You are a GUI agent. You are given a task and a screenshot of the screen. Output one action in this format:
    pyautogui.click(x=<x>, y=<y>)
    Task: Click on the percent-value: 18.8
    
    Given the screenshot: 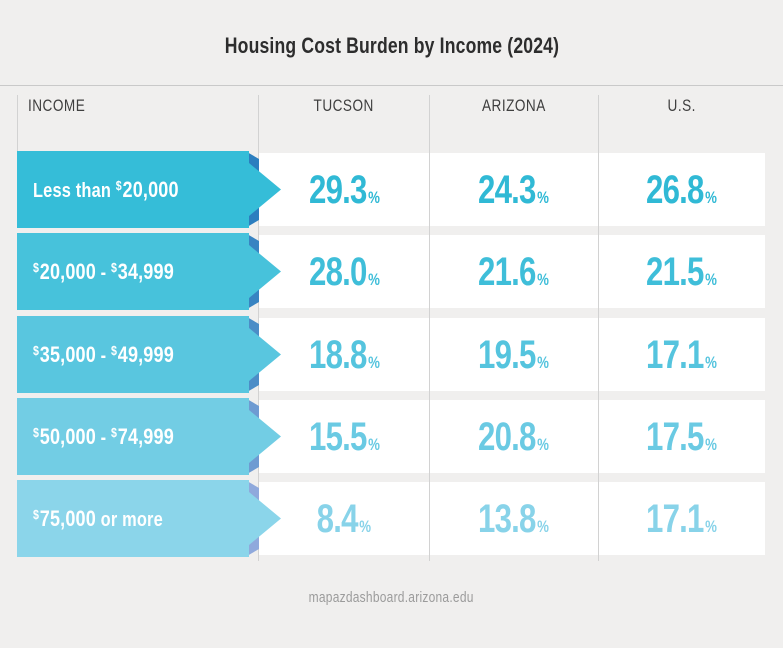 What is the action you would take?
    pyautogui.click(x=337, y=354)
    